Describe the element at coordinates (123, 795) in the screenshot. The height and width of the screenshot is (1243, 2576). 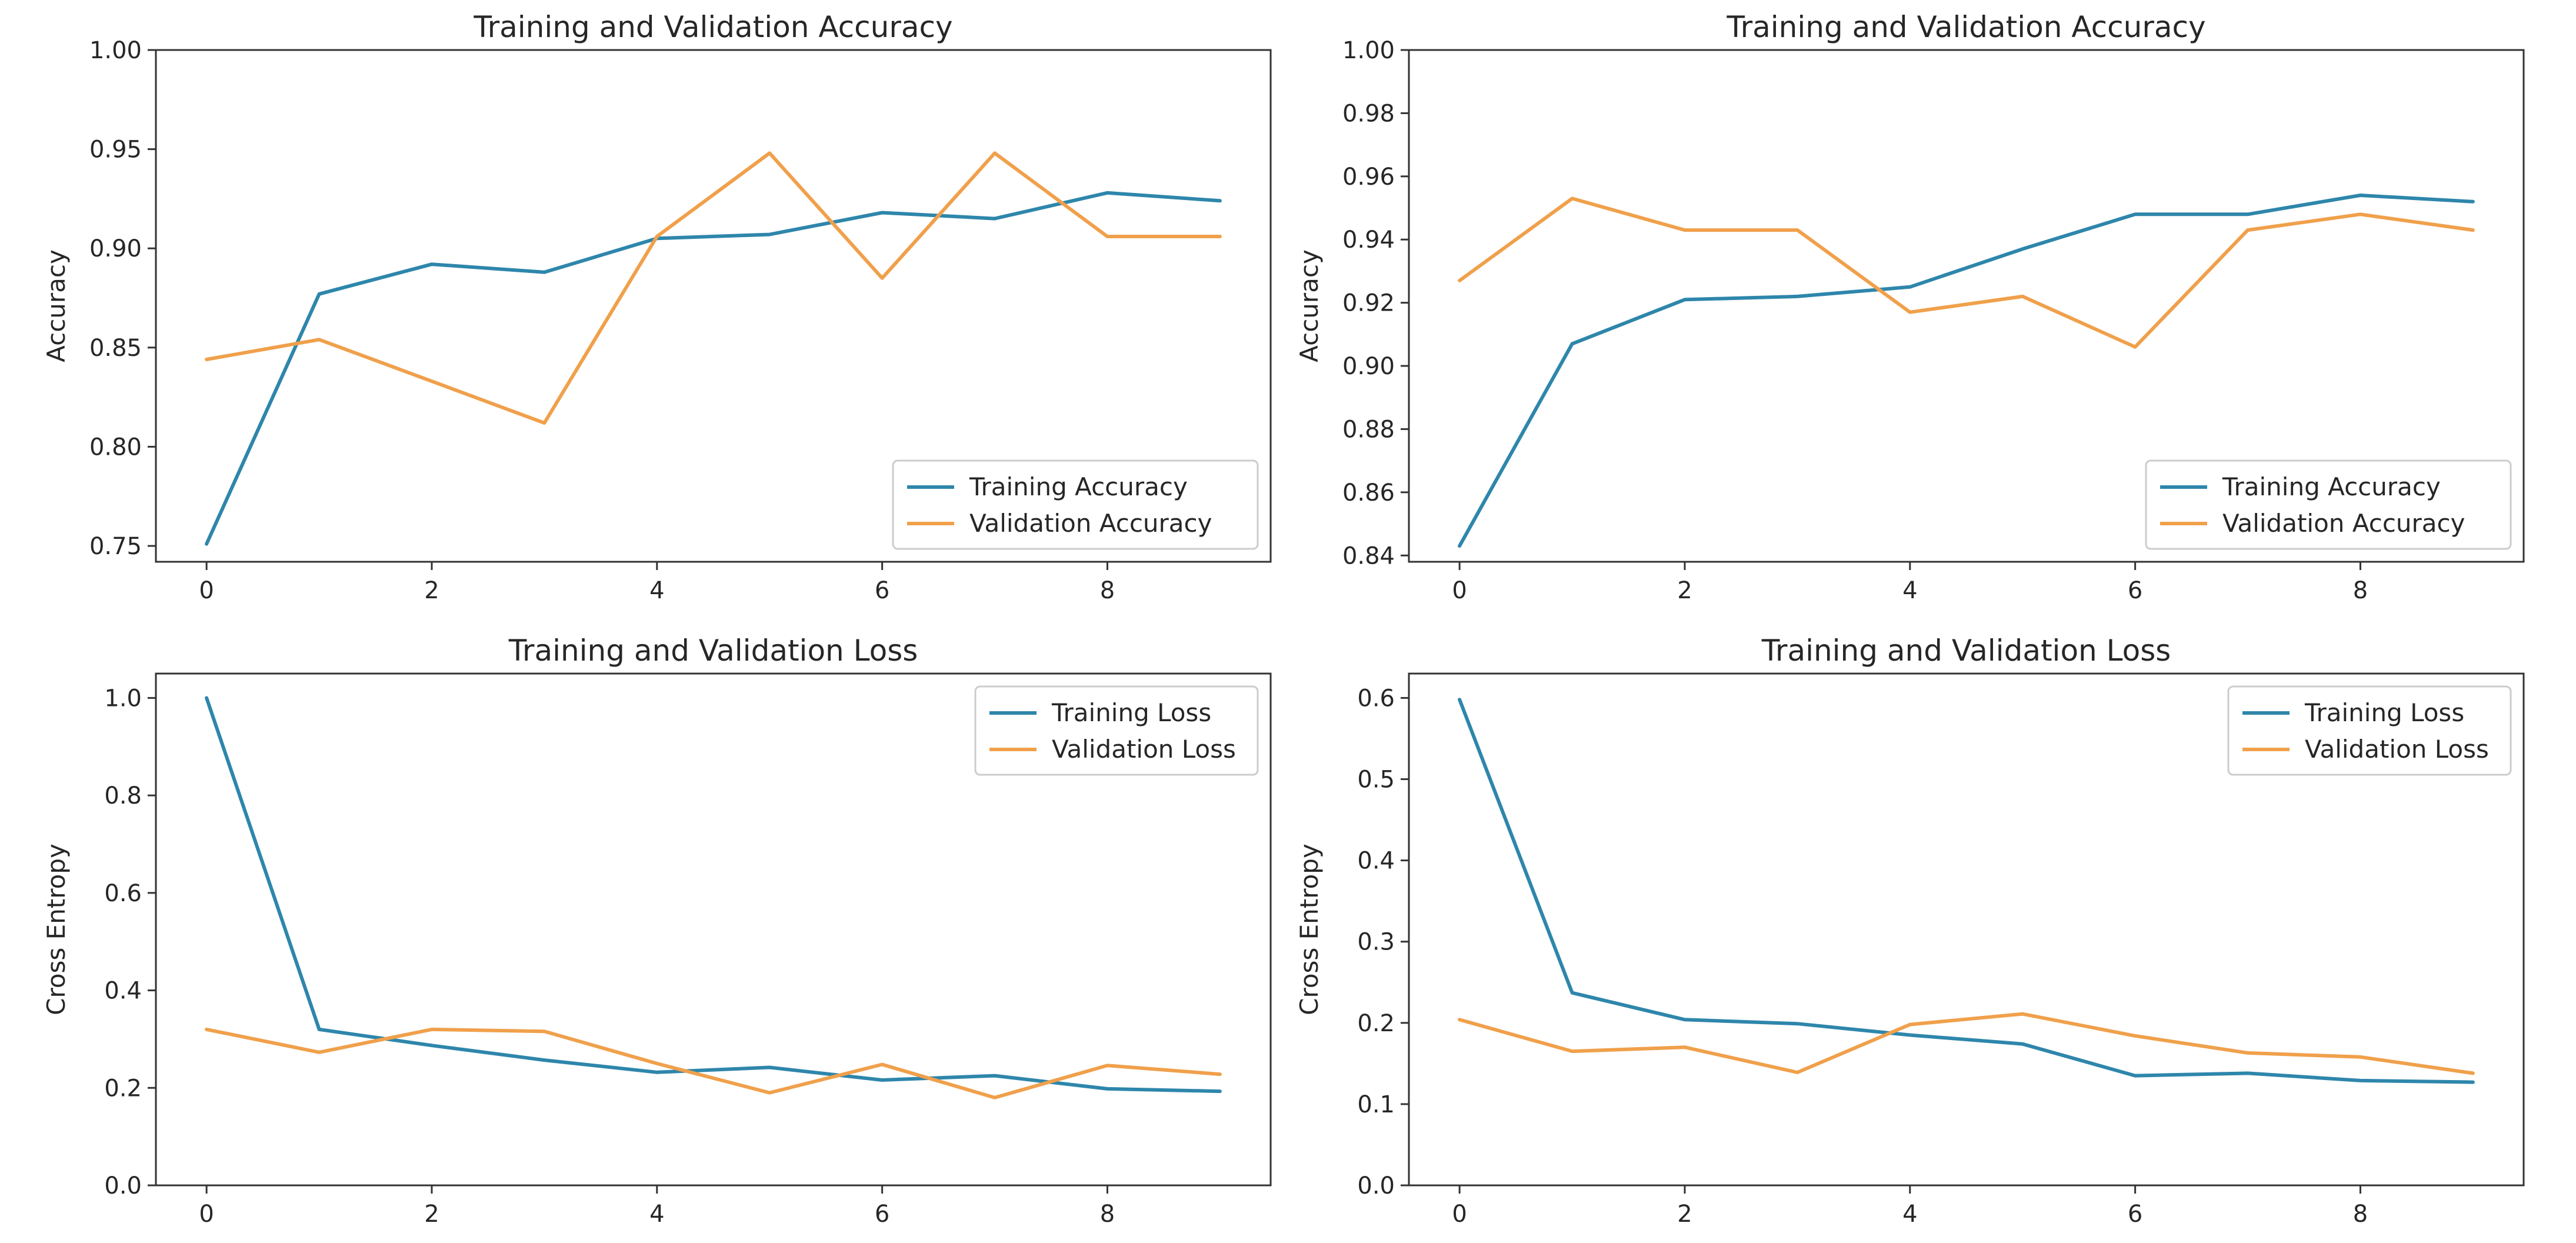
I see `y-tick-label: 0.8` at that location.